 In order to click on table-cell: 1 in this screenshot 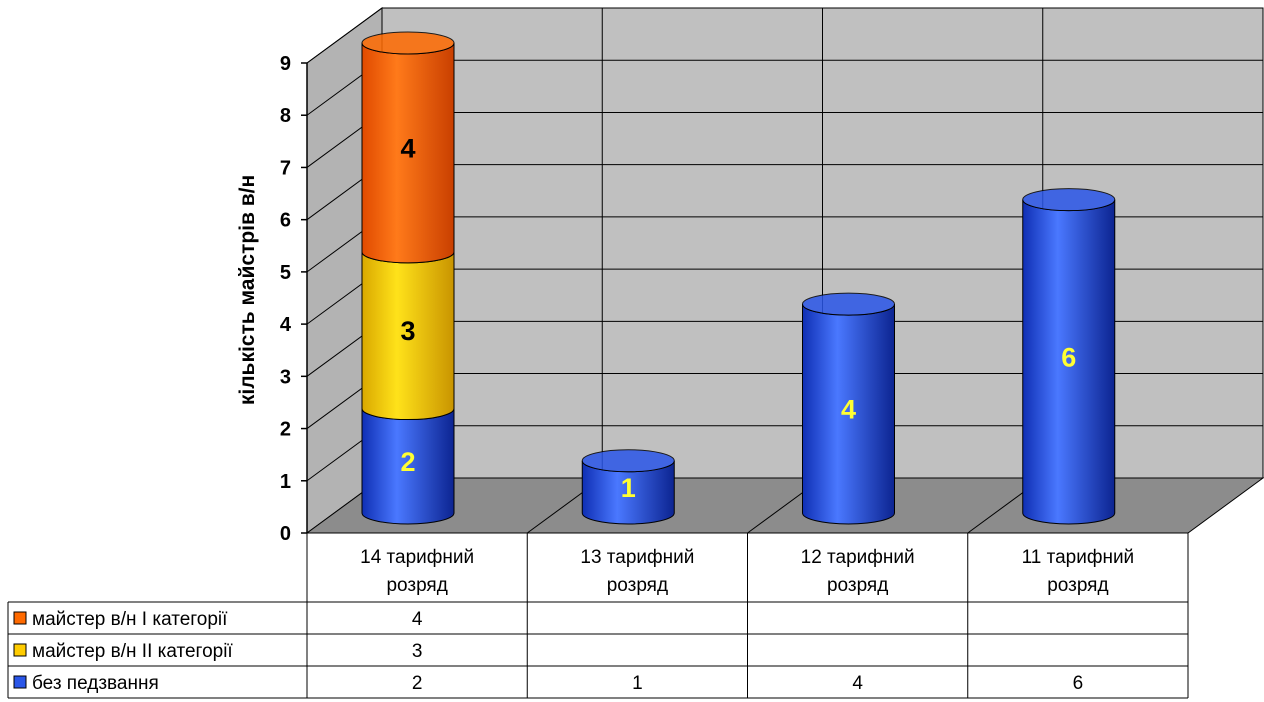, I will do `click(637, 683)`.